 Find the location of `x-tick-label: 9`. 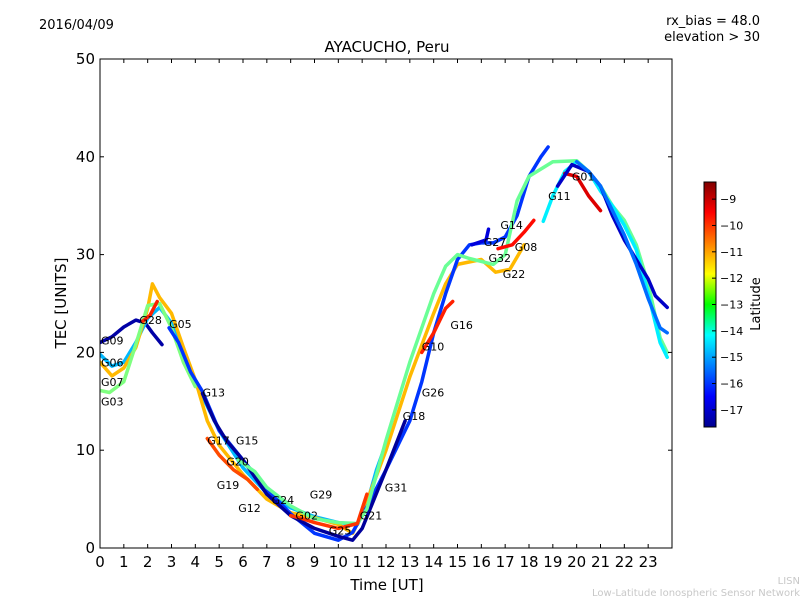

x-tick-label: 9 is located at coordinates (315, 562).